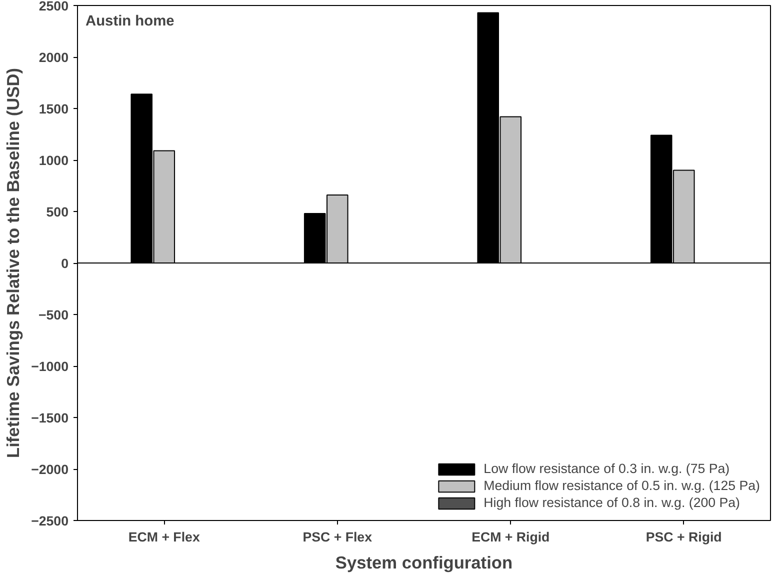 The height and width of the screenshot is (575, 780). What do you see at coordinates (53, 57) in the screenshot?
I see `y-tick-label: 2000` at bounding box center [53, 57].